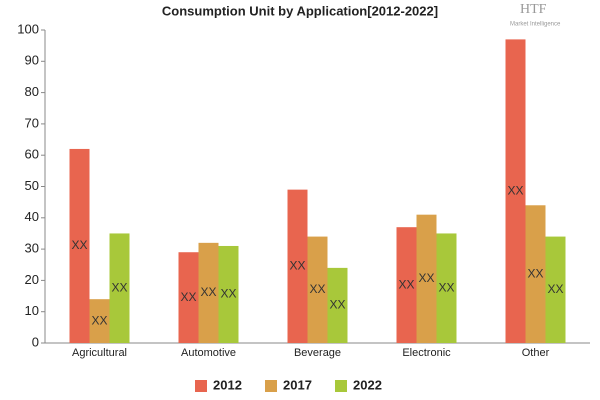 The height and width of the screenshot is (400, 600). Describe the element at coordinates (533, 9) in the screenshot. I see `logo: HTF` at that location.